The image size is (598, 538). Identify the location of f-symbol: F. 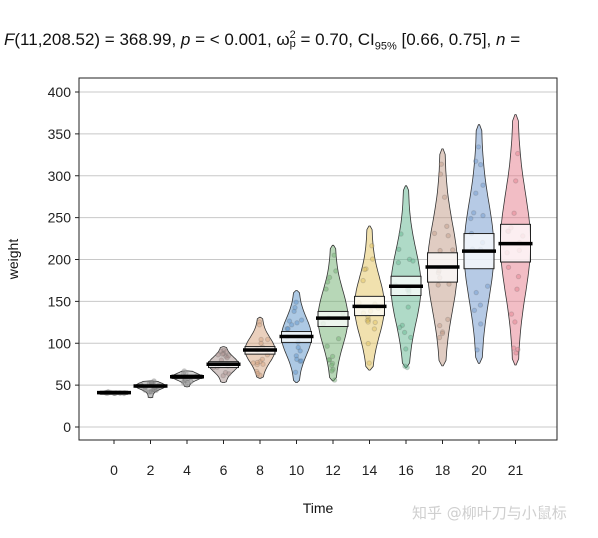
(9, 39).